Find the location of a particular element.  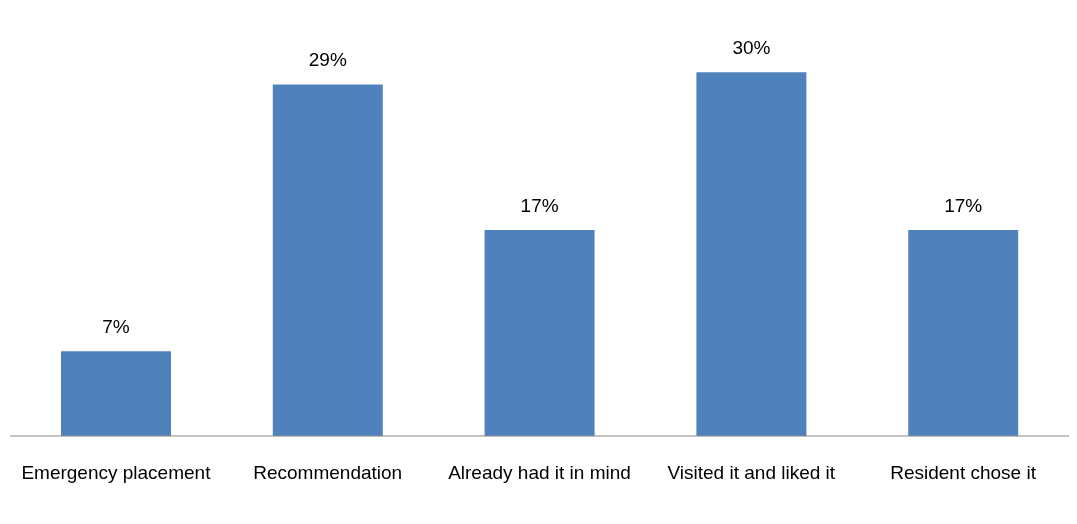

x-tick-label: Already had it in mind is located at coordinates (539, 473).